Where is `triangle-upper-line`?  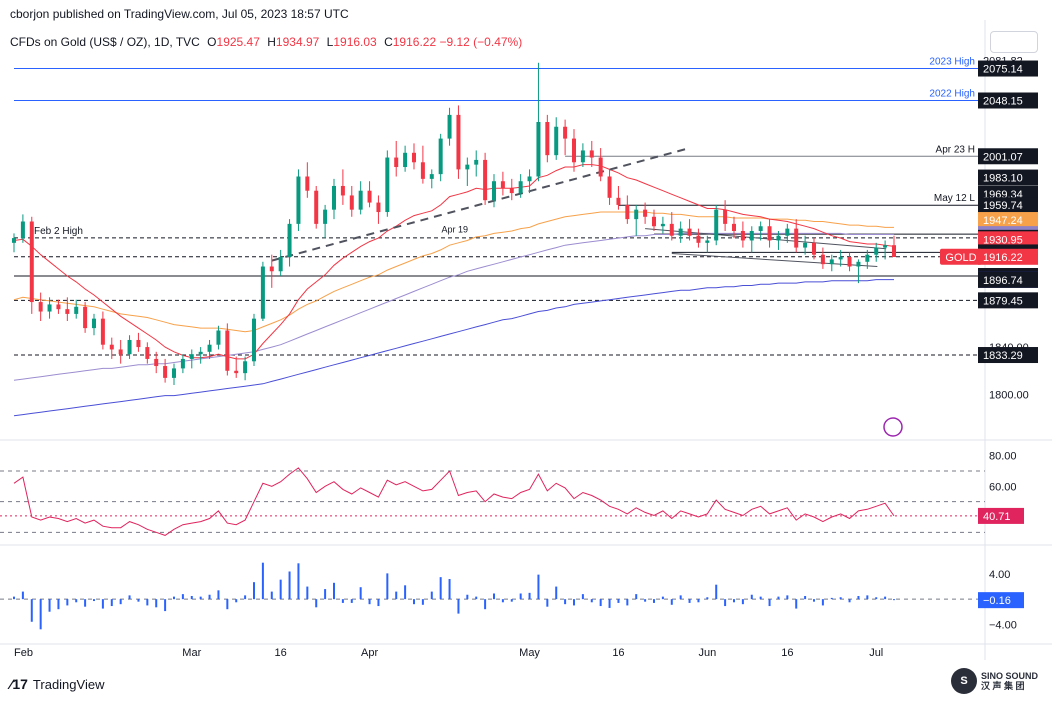
triangle-upper-line is located at coordinates (766, 239).